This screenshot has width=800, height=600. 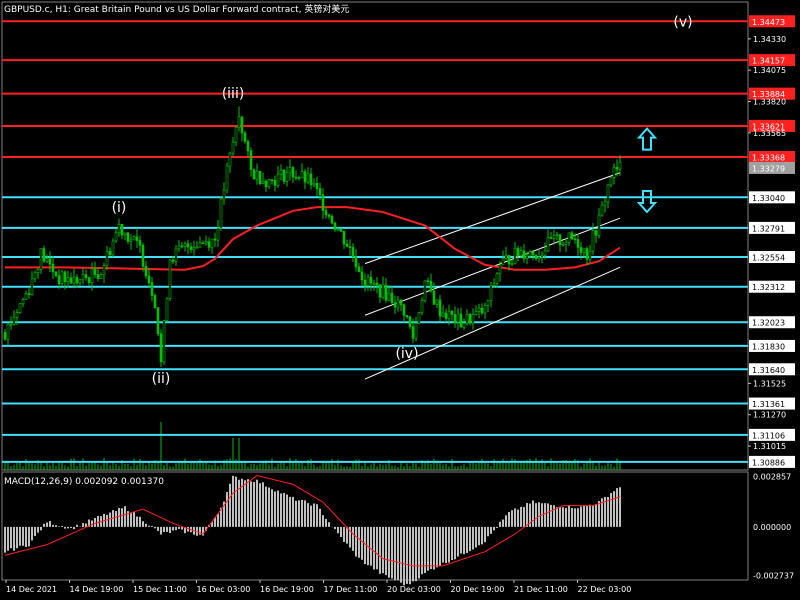 What do you see at coordinates (768, 228) in the screenshot?
I see `cyan-level-label: 1.32791` at bounding box center [768, 228].